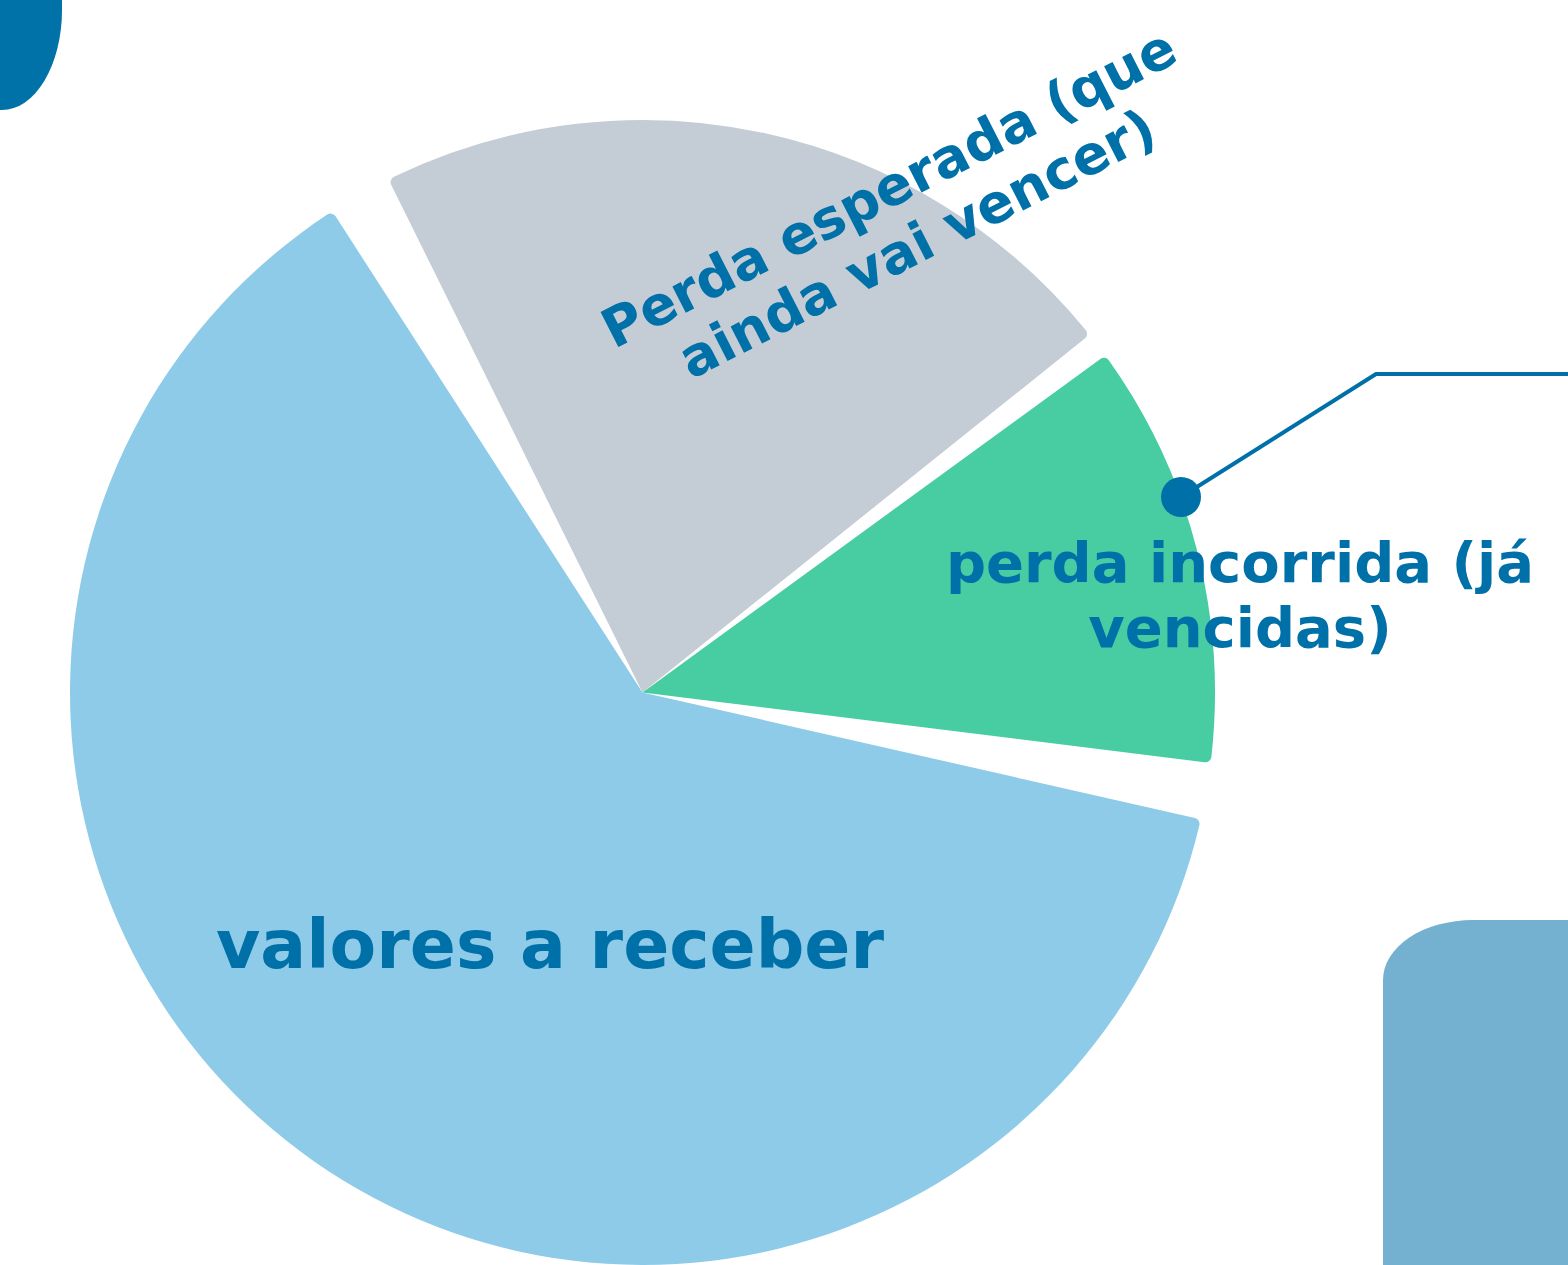 This screenshot has width=1568, height=1265. I want to click on slice-label: valores a receber, so click(550, 944).